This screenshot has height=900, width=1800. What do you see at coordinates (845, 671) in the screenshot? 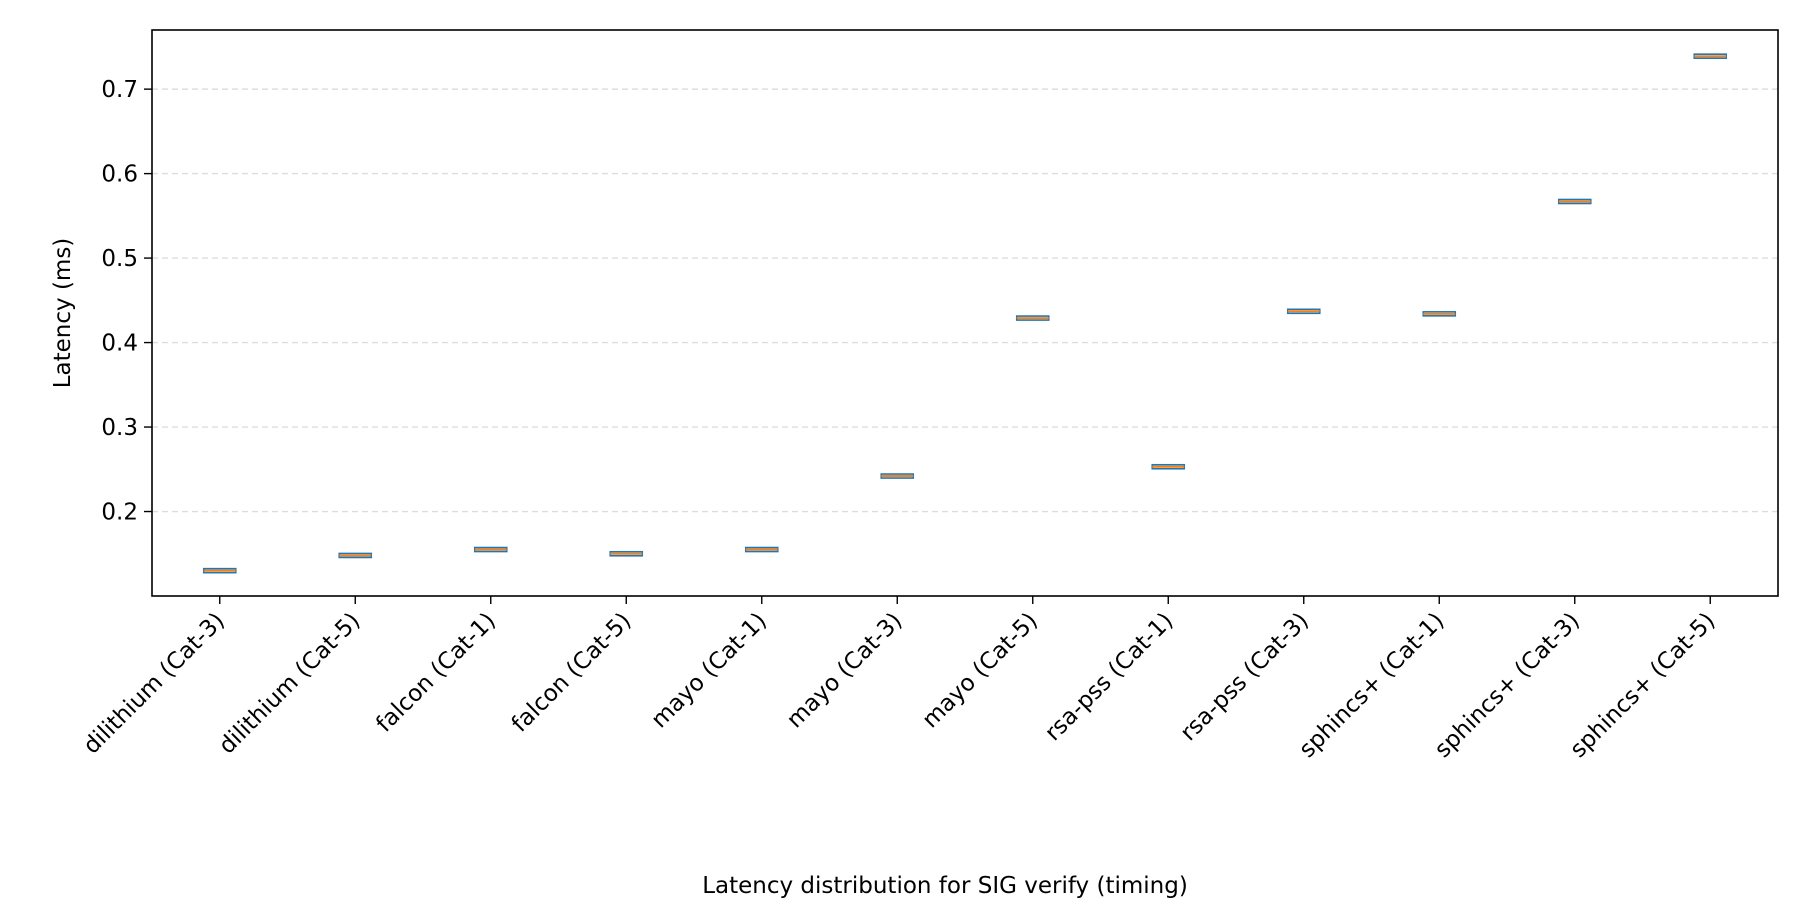
I see `x-tick-label: mayo (Cat-3)` at bounding box center [845, 671].